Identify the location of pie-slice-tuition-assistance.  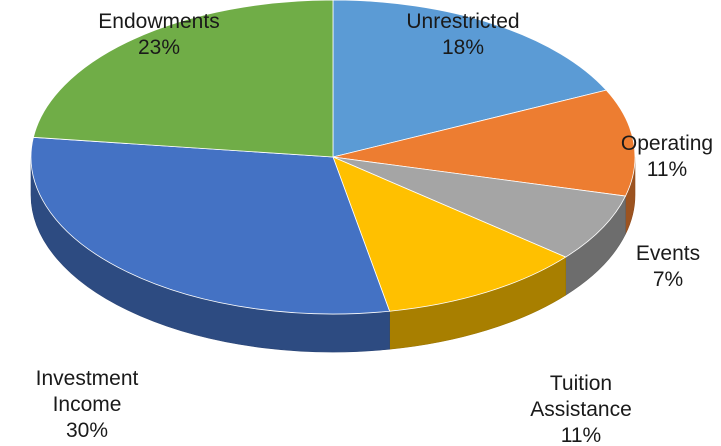
(449, 234).